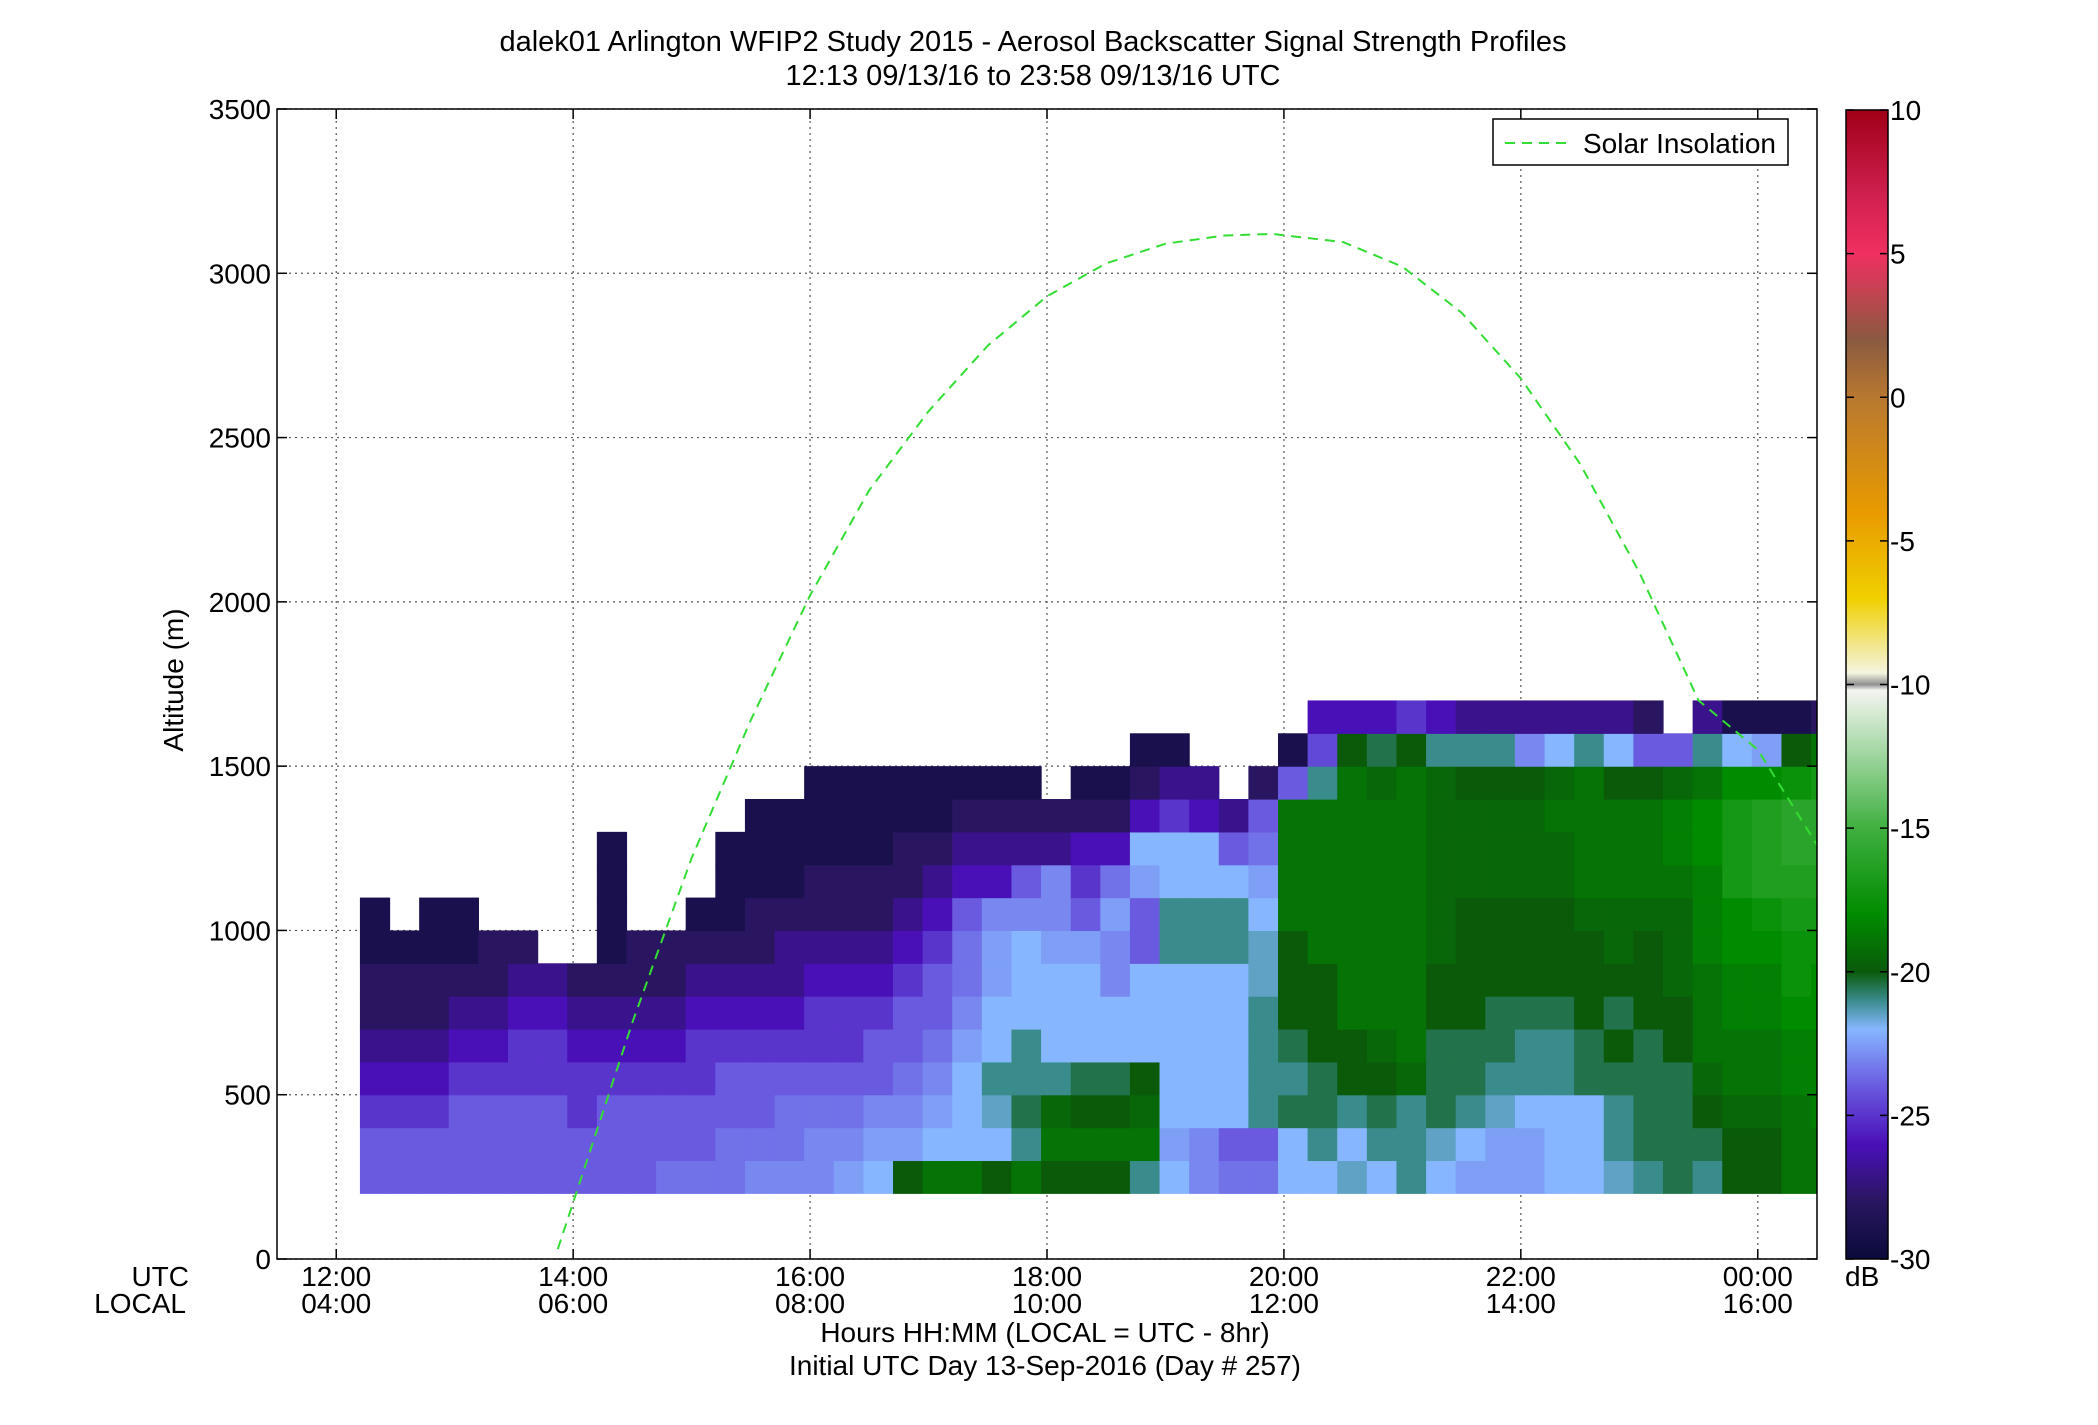 The height and width of the screenshot is (1425, 2098). What do you see at coordinates (336, 1303) in the screenshot?
I see `x-tick-label-local: 04:00` at bounding box center [336, 1303].